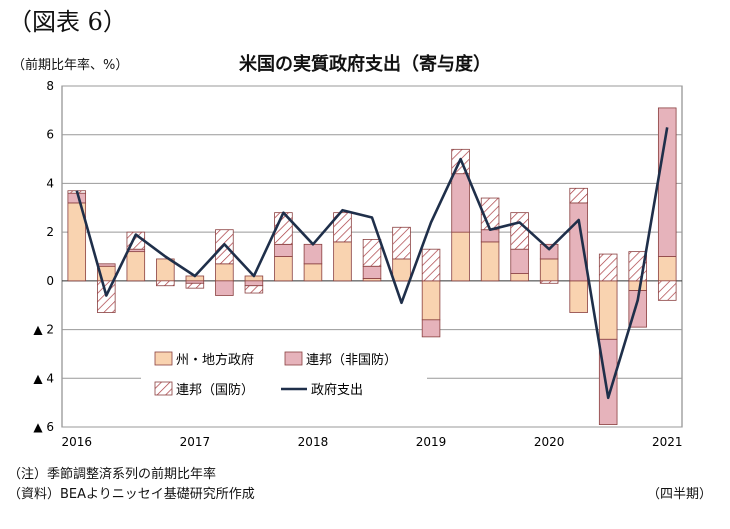  I want to click on y-tick-label: 8, so click(50, 86).